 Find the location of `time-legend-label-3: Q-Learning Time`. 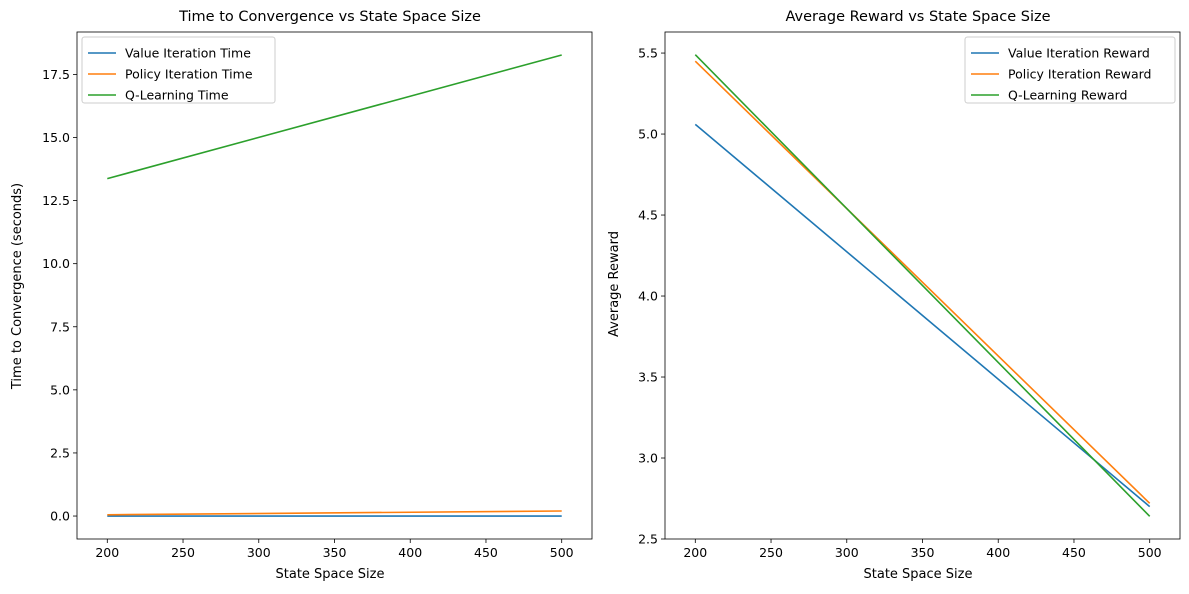

time-legend-label-3: Q-Learning Time is located at coordinates (177, 95).